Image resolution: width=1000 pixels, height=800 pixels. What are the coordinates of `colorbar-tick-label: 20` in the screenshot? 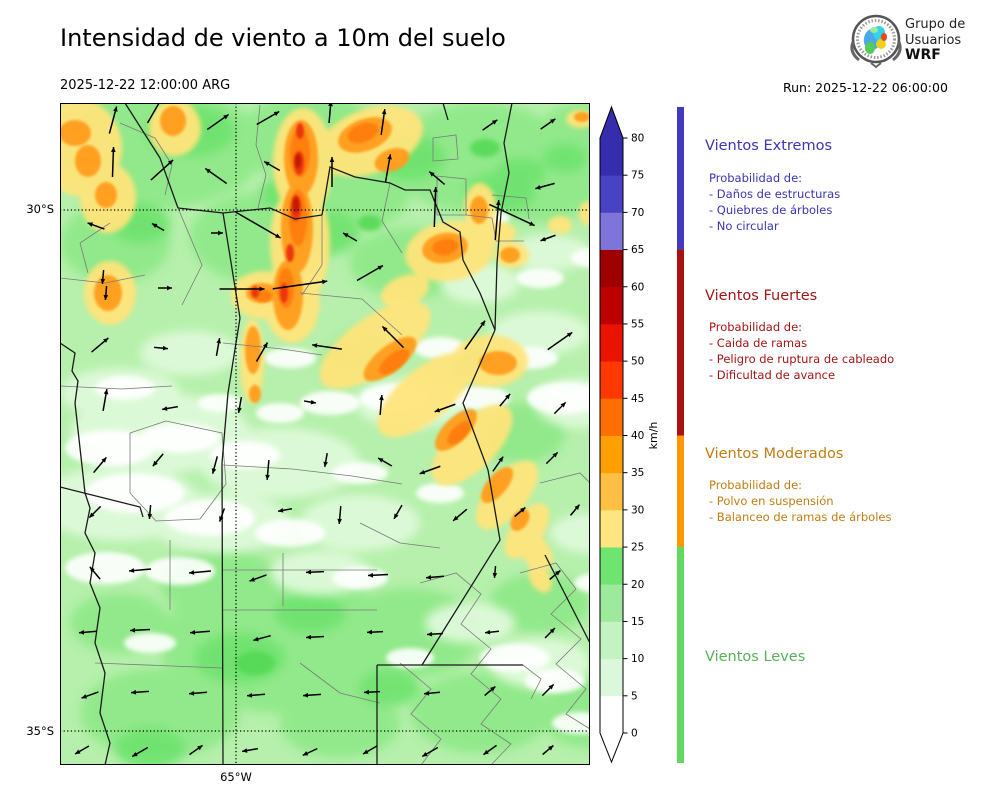 It's located at (637, 585).